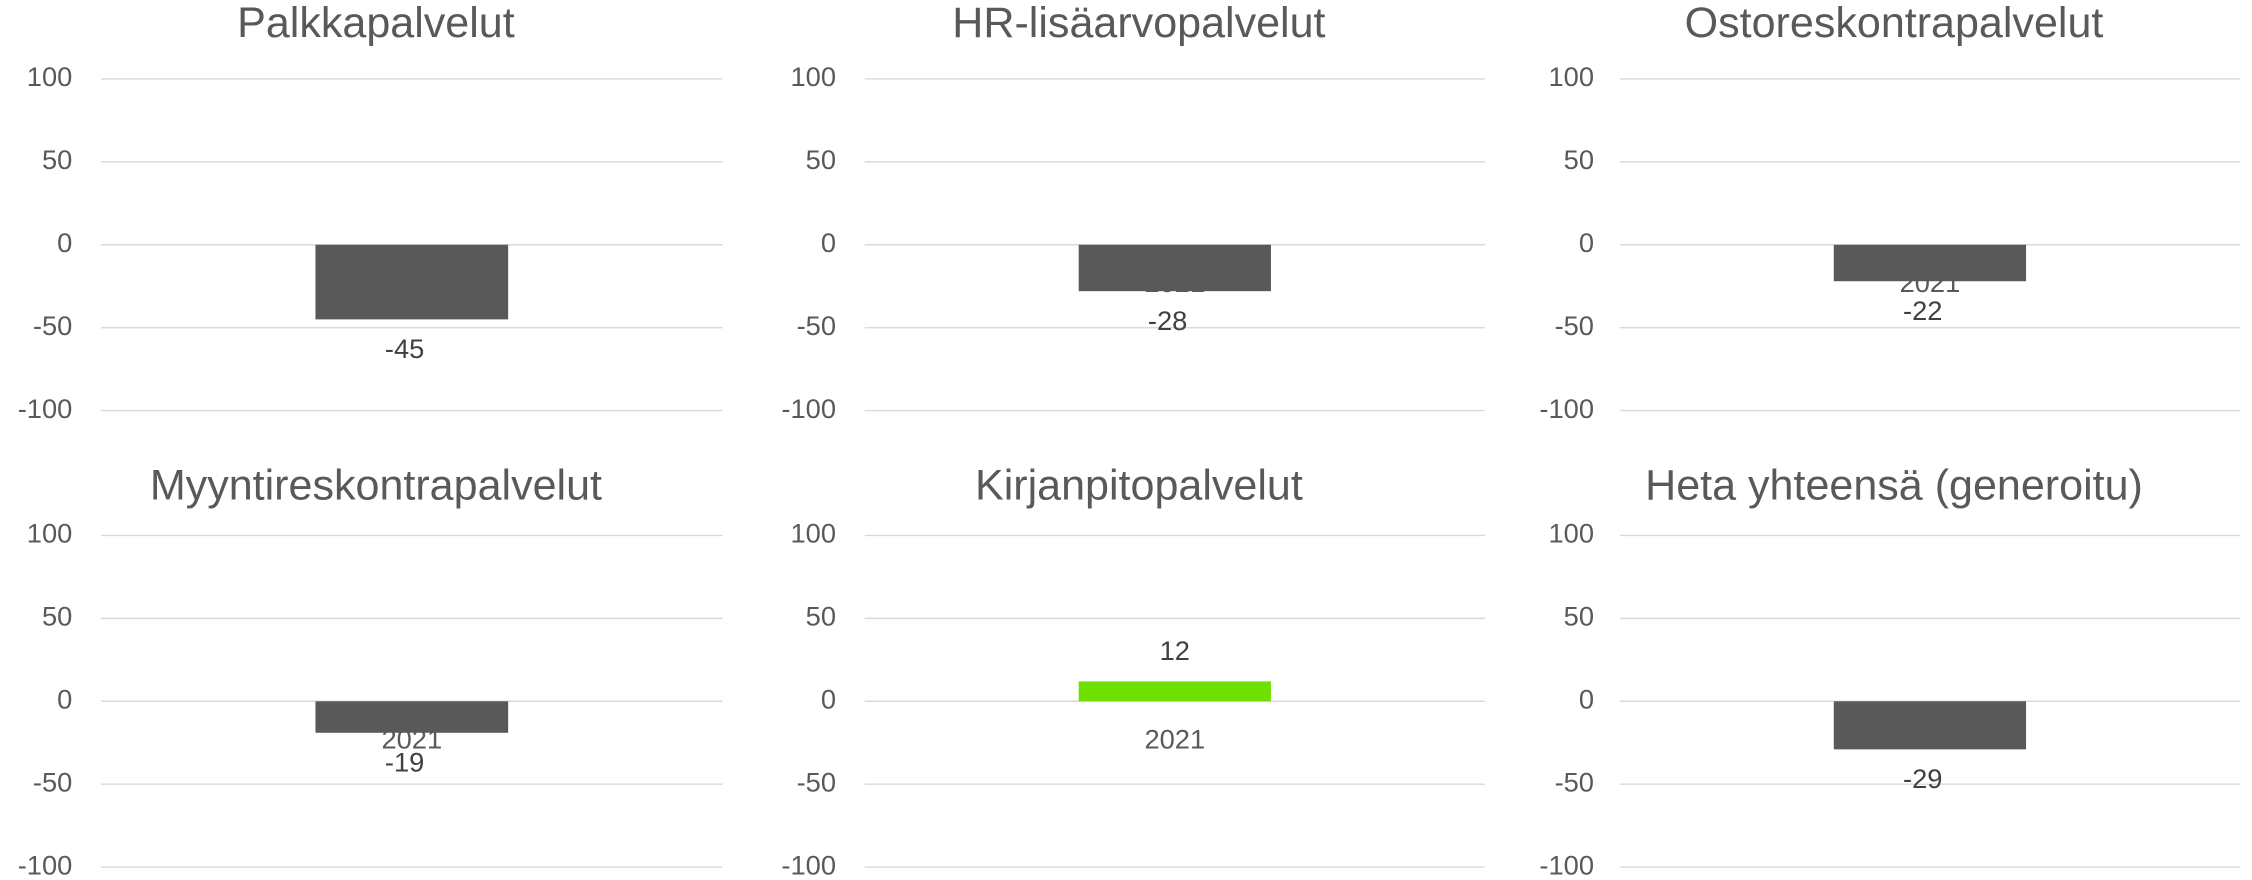 The width and height of the screenshot is (2252, 880). What do you see at coordinates (1139, 485) in the screenshot?
I see `chart-title: Kirjanpitopalvelut` at bounding box center [1139, 485].